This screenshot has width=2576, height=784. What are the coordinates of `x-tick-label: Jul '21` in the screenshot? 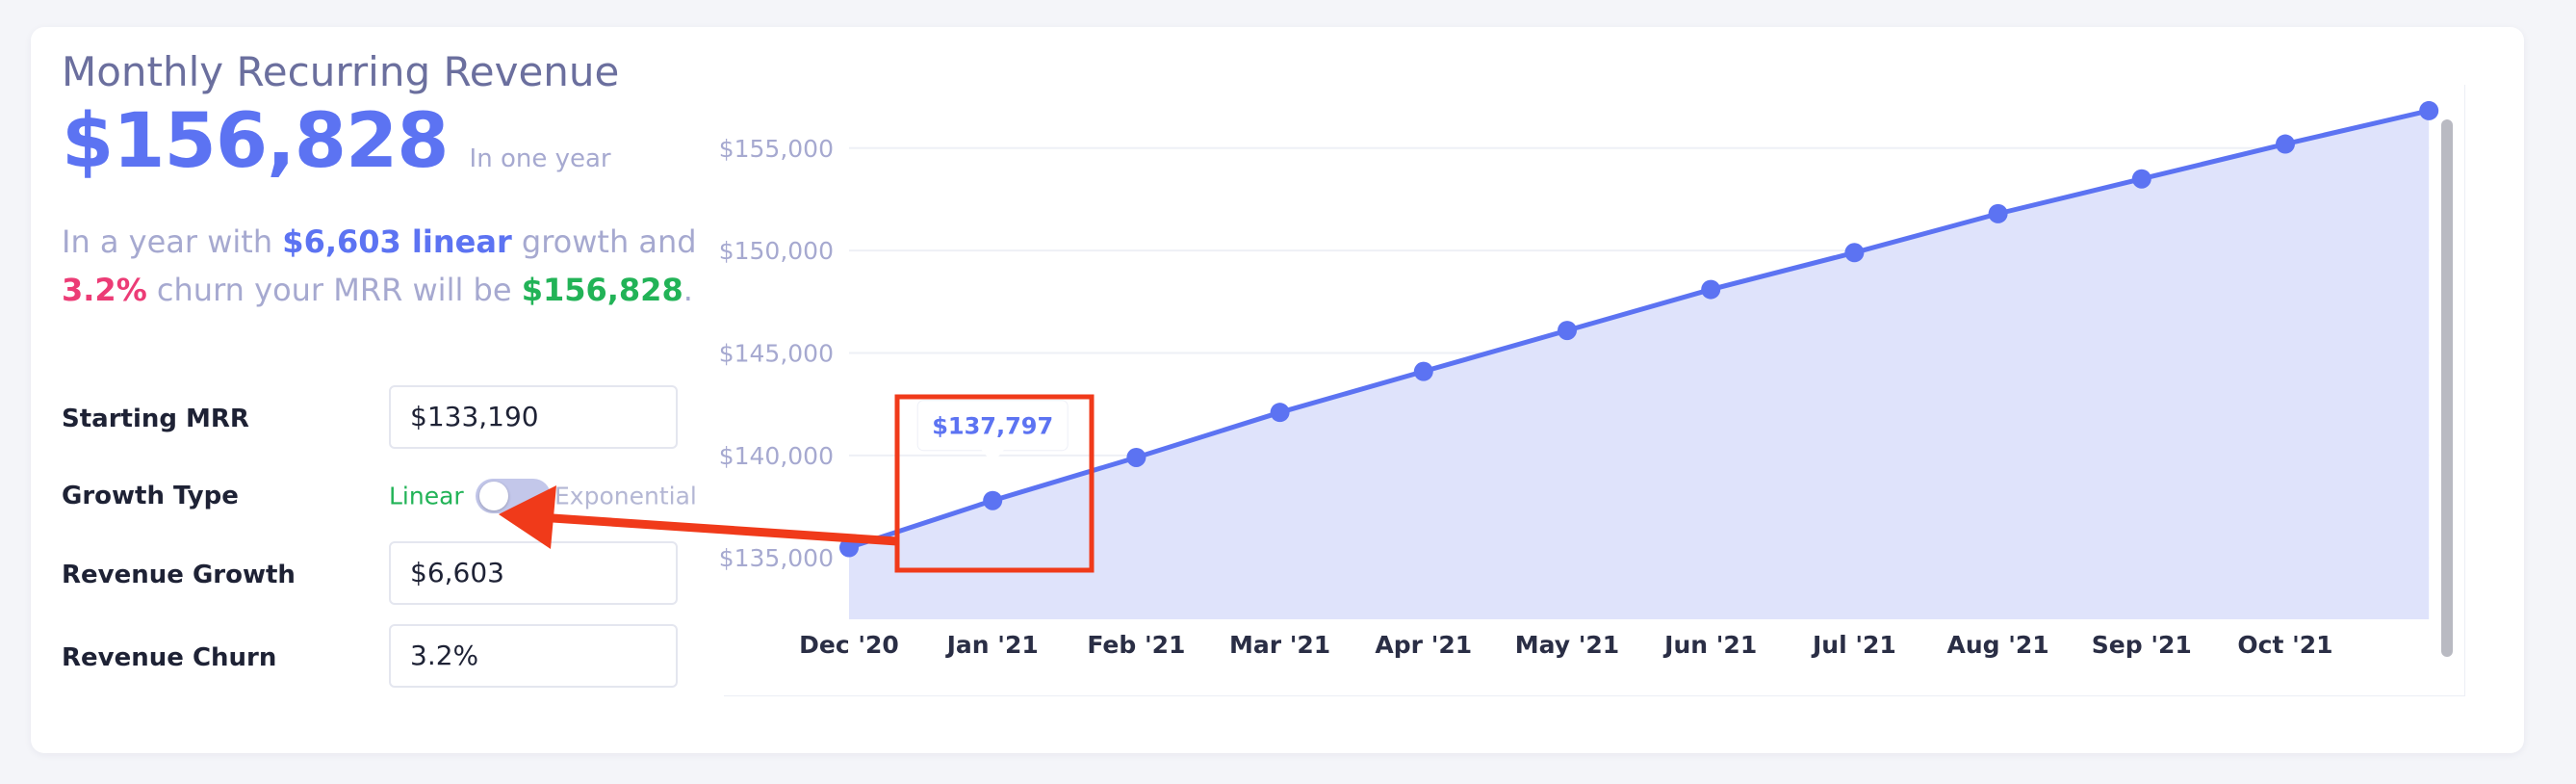 It's located at (1854, 645).